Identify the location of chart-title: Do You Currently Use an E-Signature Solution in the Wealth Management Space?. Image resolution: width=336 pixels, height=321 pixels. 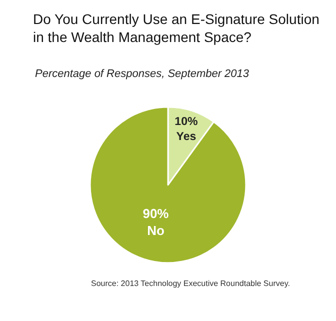
(176, 28).